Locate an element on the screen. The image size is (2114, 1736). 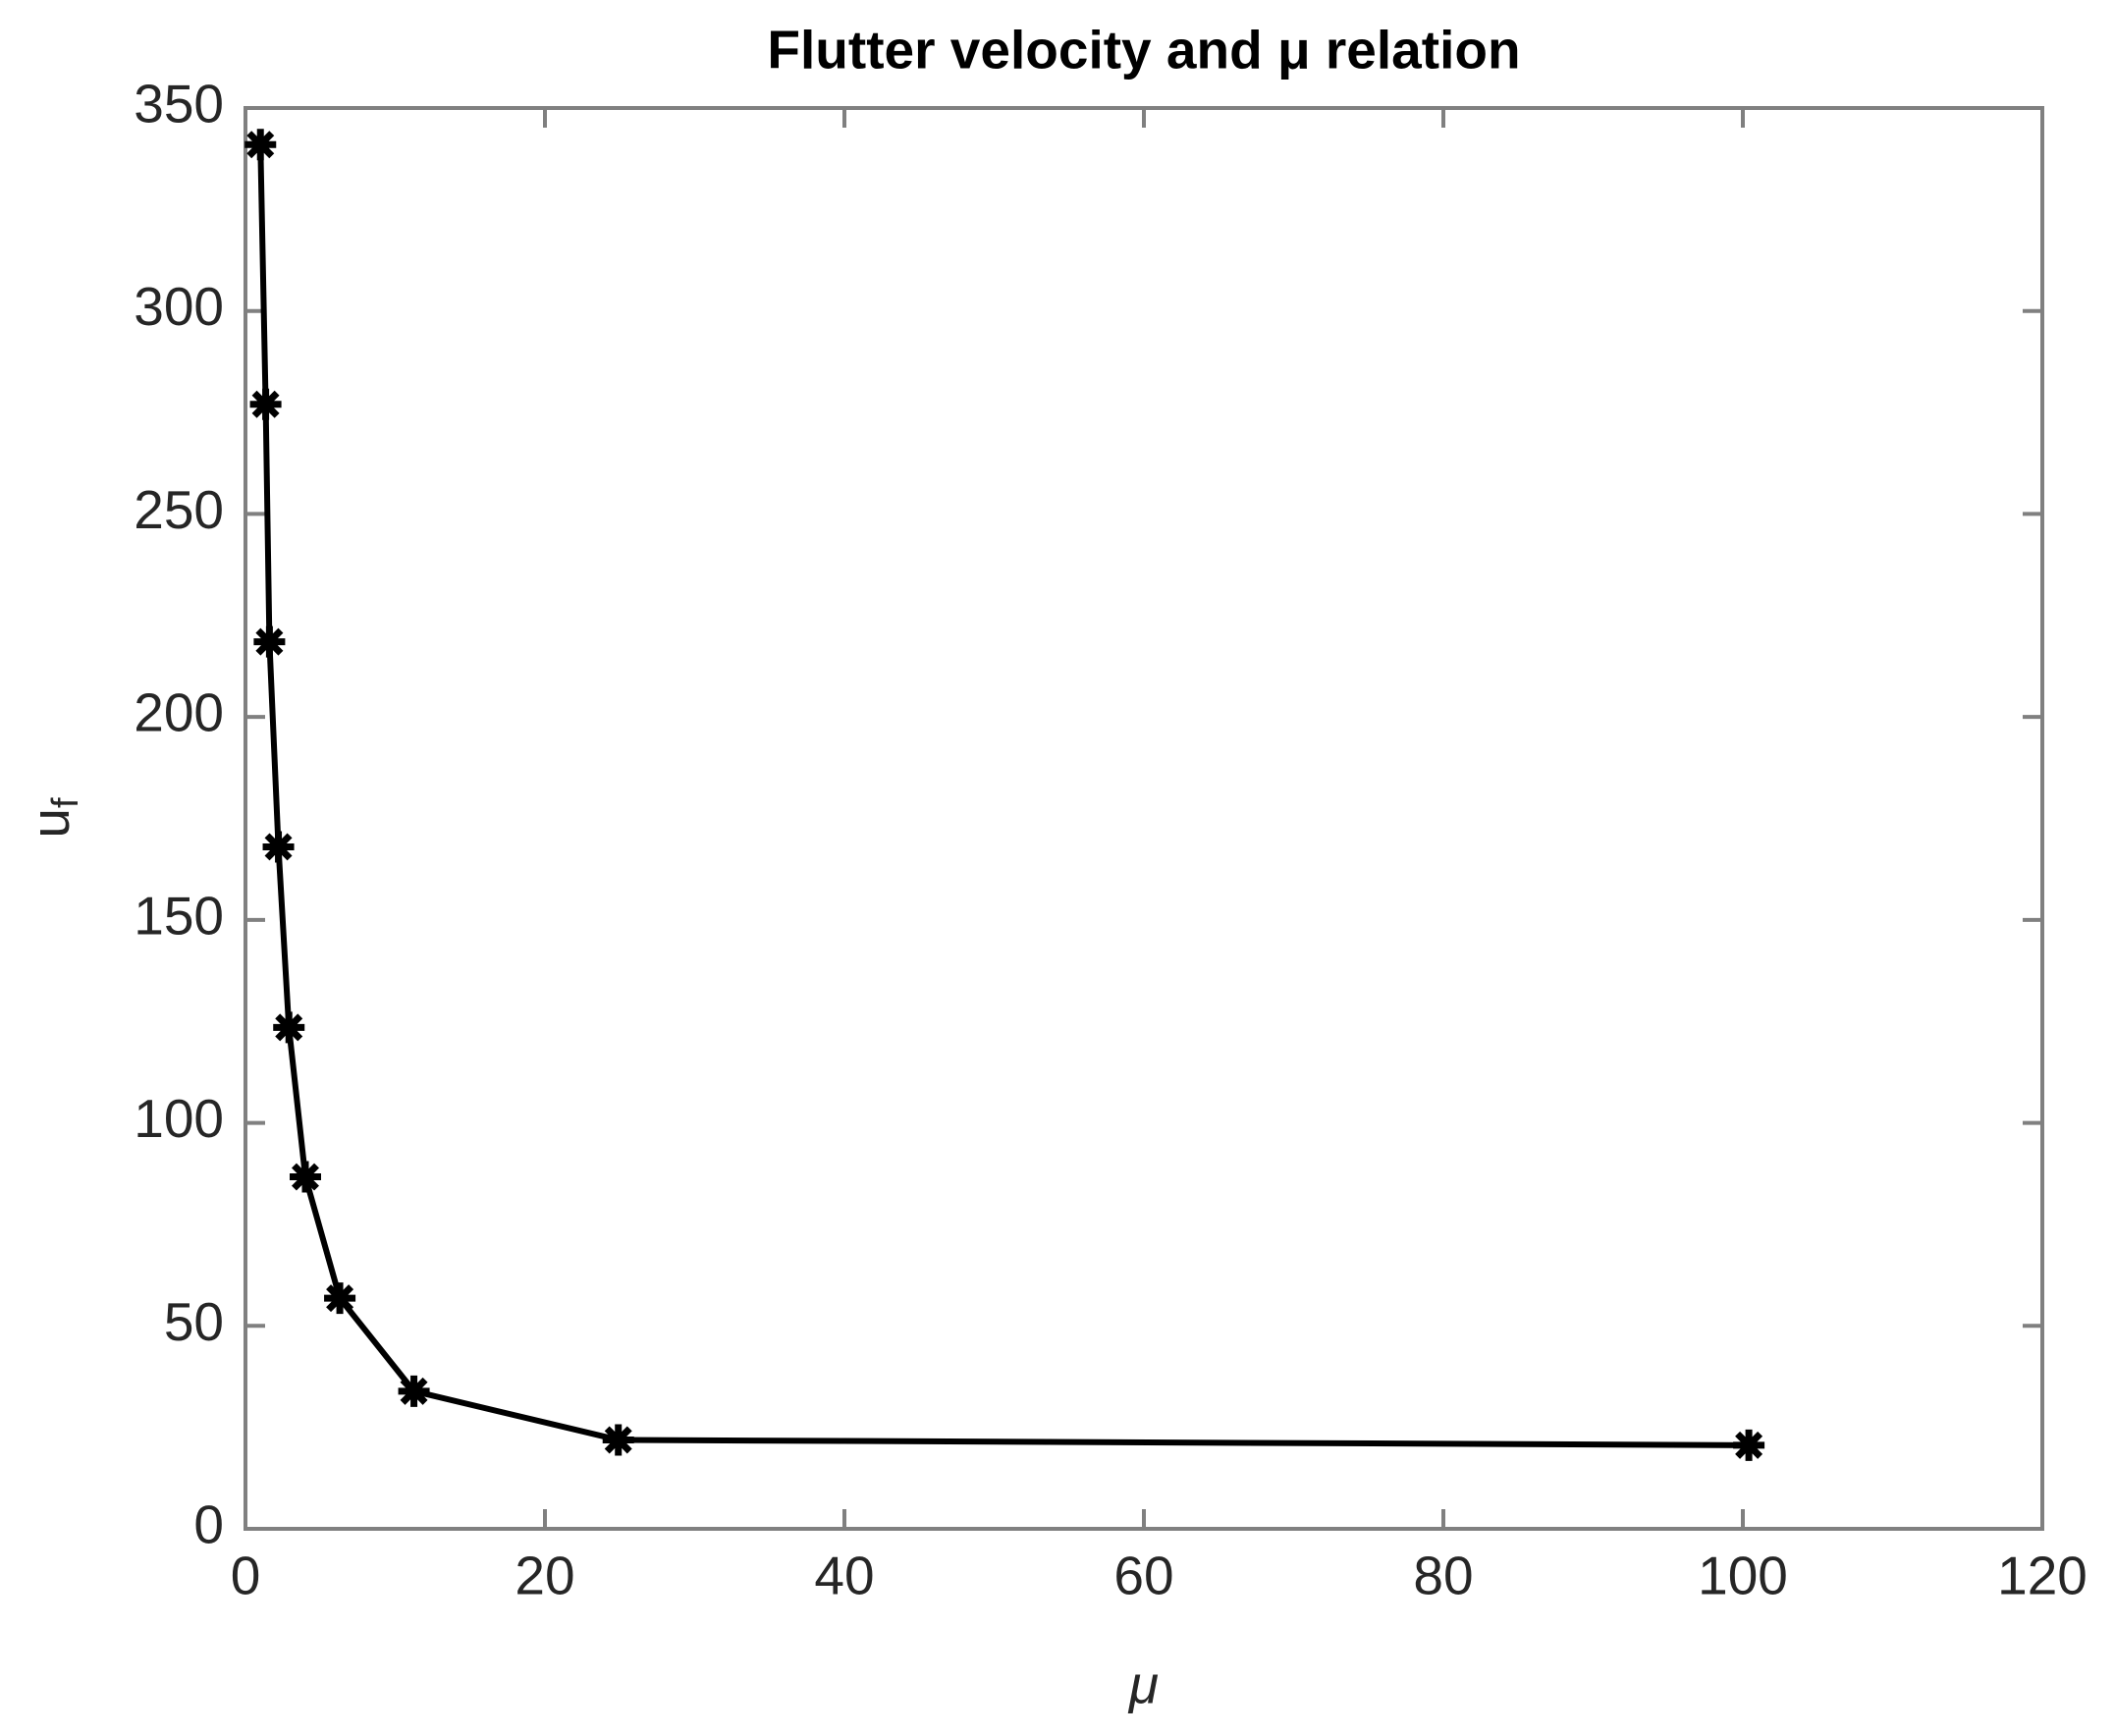
chart-title: Flutter velocity and μ relation is located at coordinates (1143, 50).